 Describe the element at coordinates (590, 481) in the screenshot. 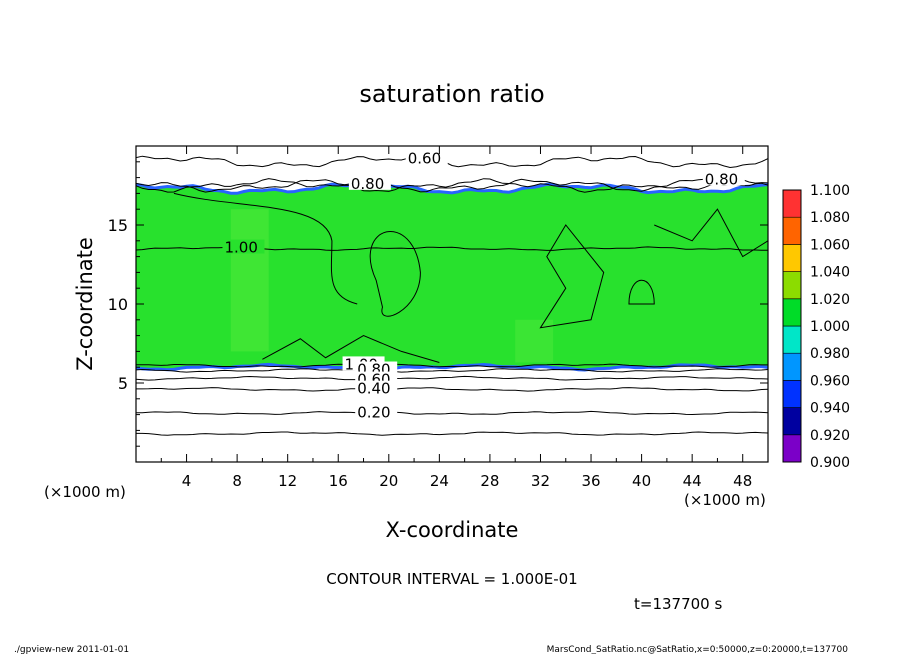

I see `x-tick-label: 36` at that location.